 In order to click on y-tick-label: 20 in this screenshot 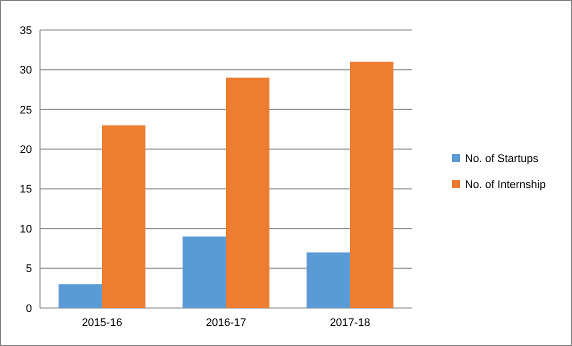, I will do `click(26, 150)`.